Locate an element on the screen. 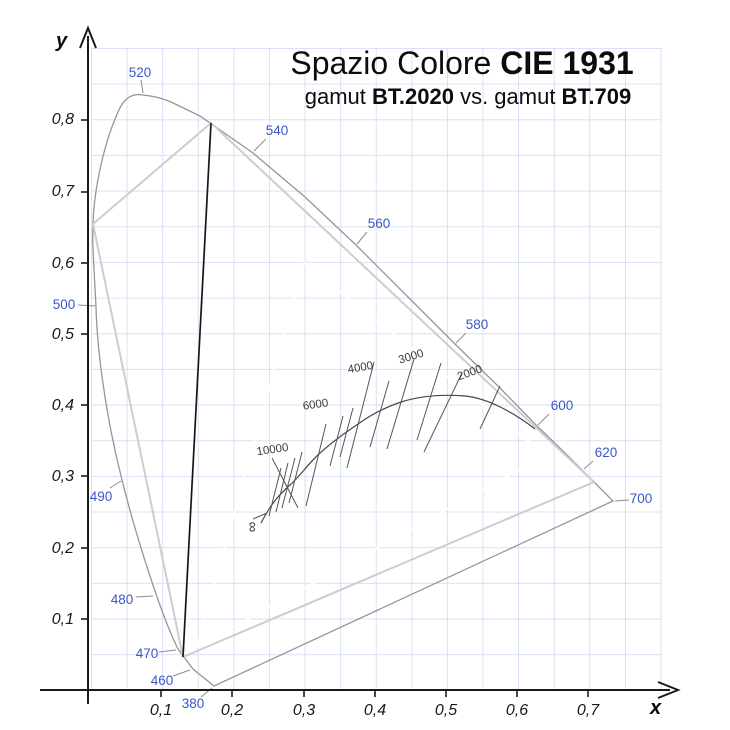 Image resolution: width=730 pixels, height=730 pixels. x-tick-label: 0,3 is located at coordinates (304, 710).